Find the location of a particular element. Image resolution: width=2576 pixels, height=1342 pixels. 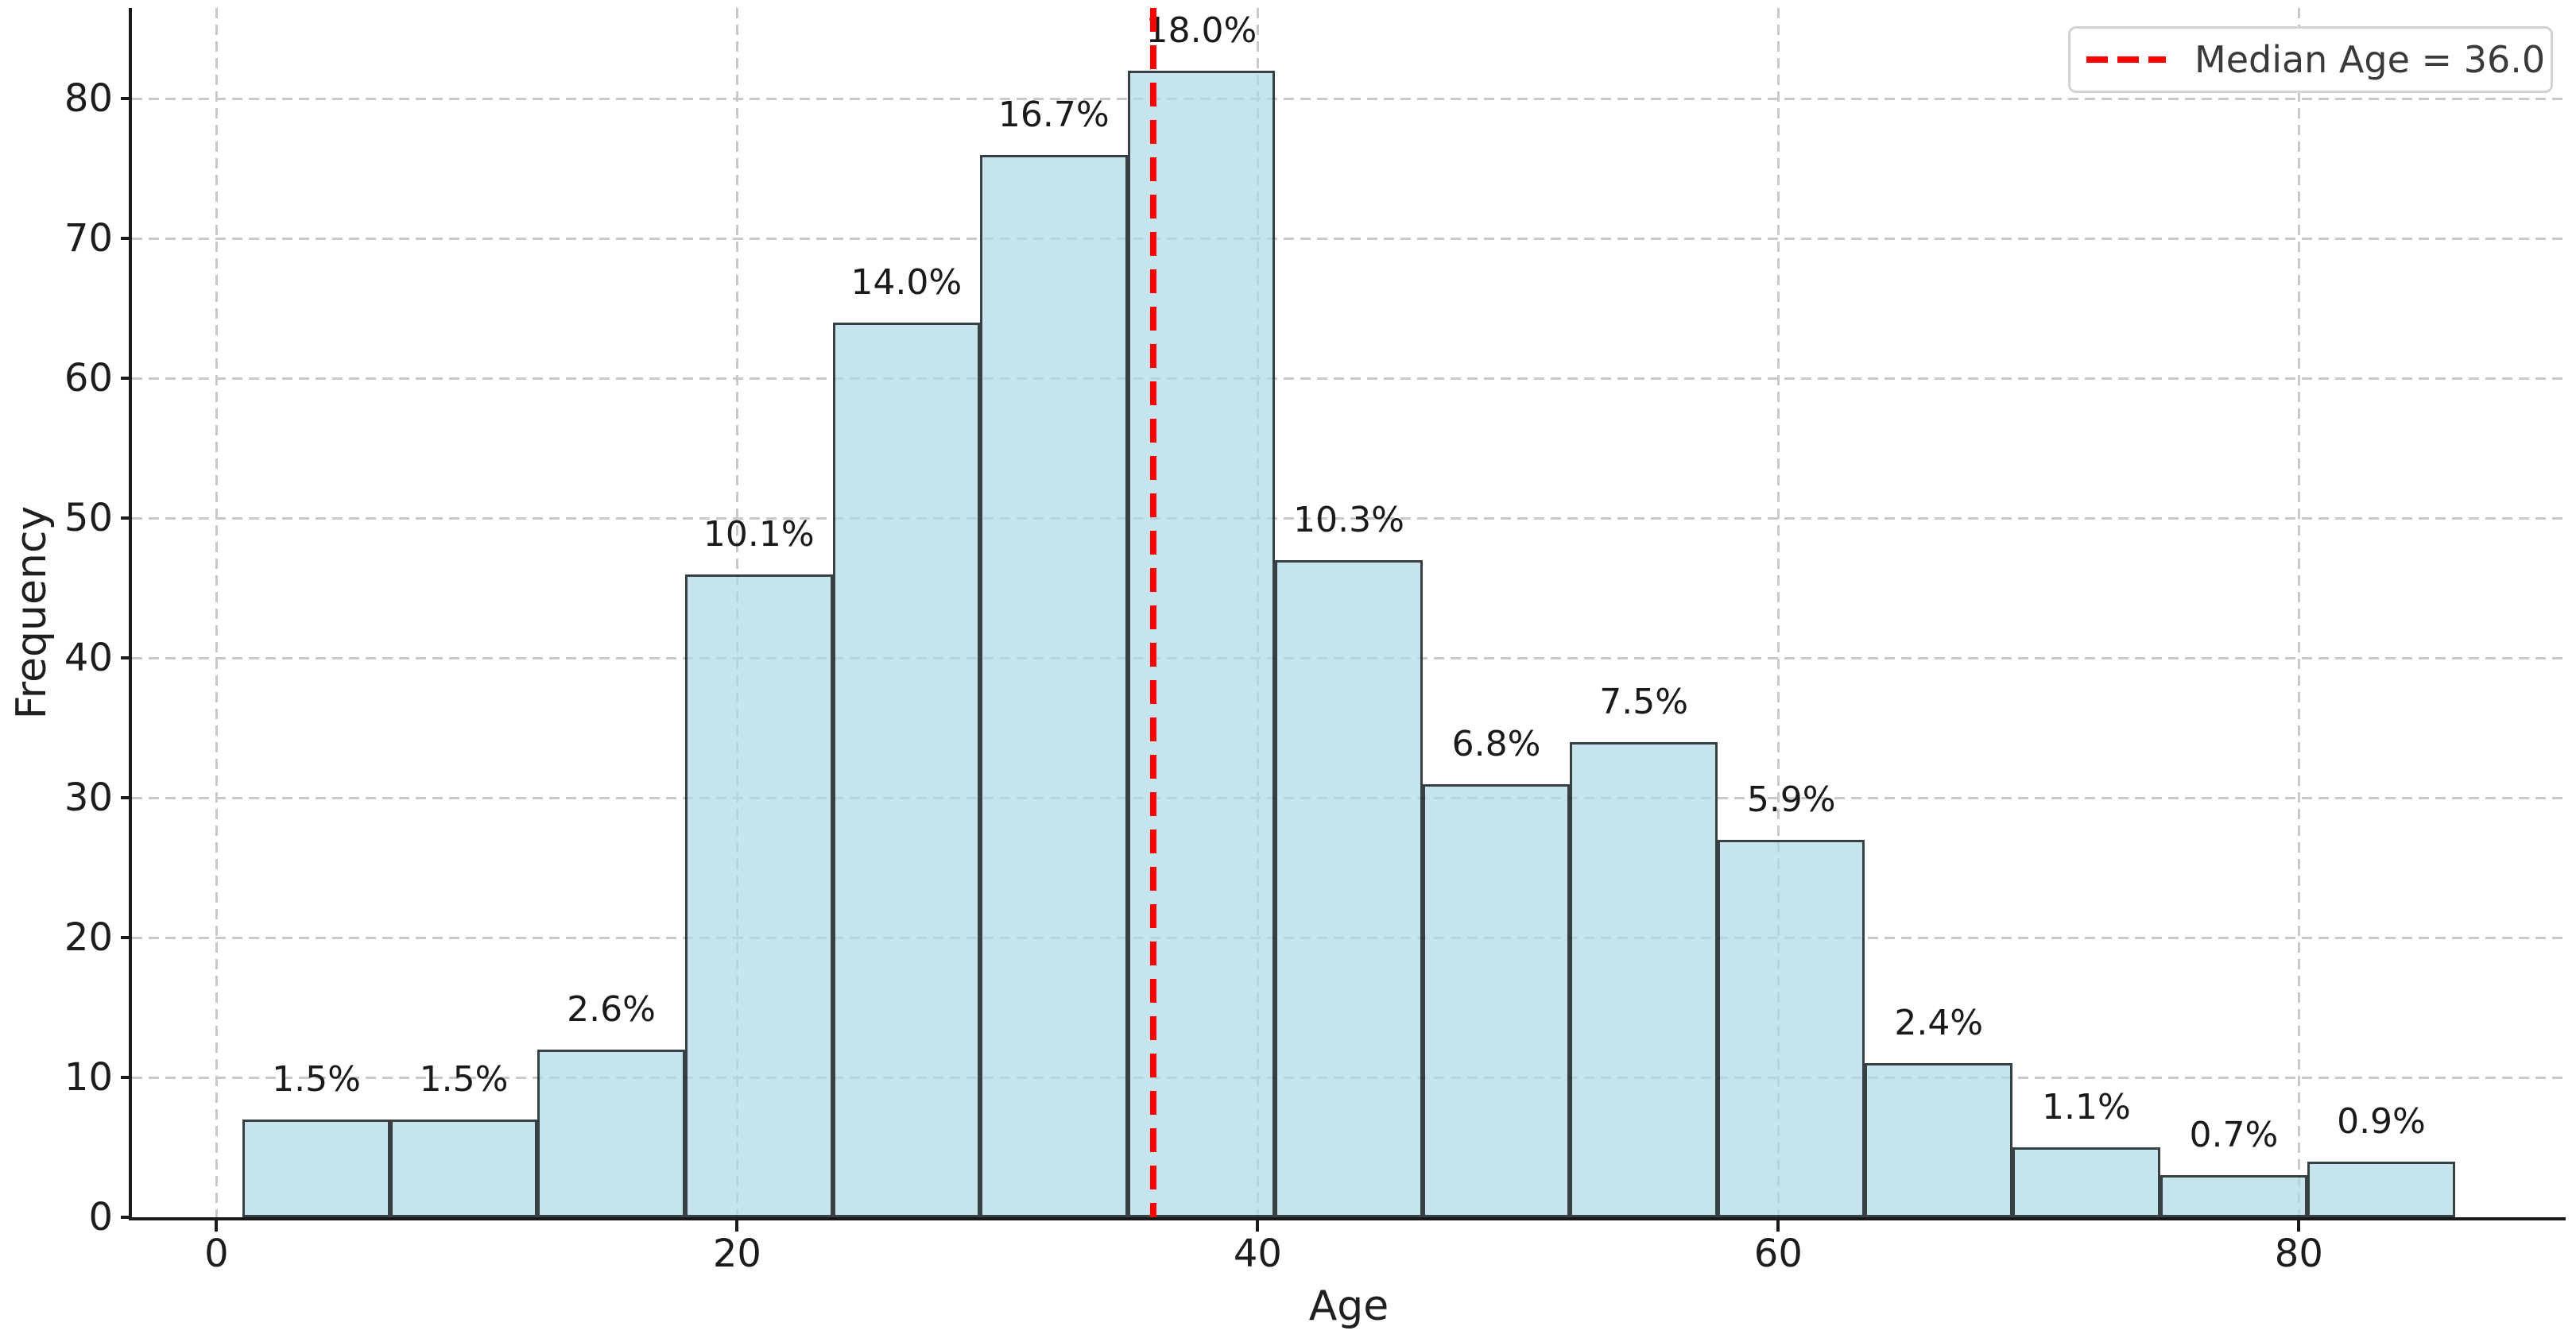

y-tick-label: 30 is located at coordinates (88, 798).